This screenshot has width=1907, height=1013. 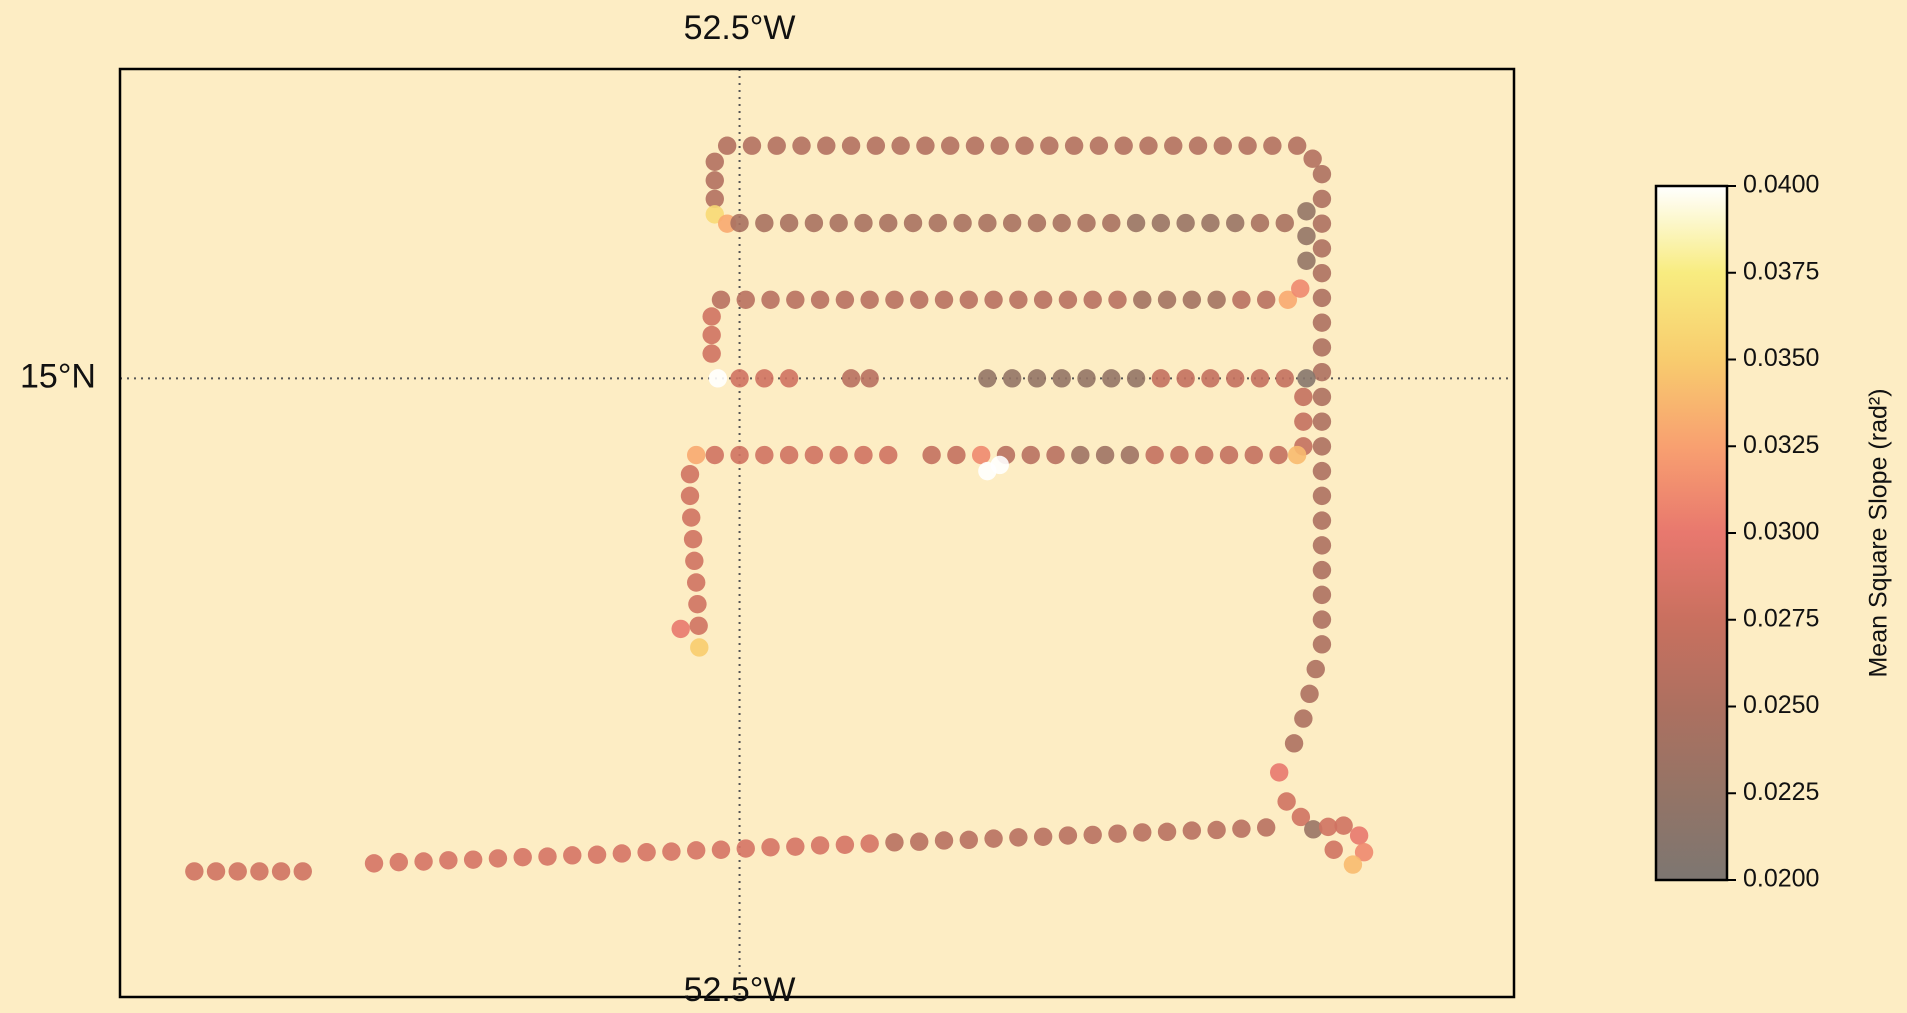 What do you see at coordinates (1781, 879) in the screenshot?
I see `colorbar-tick-label: 0.0200` at bounding box center [1781, 879].